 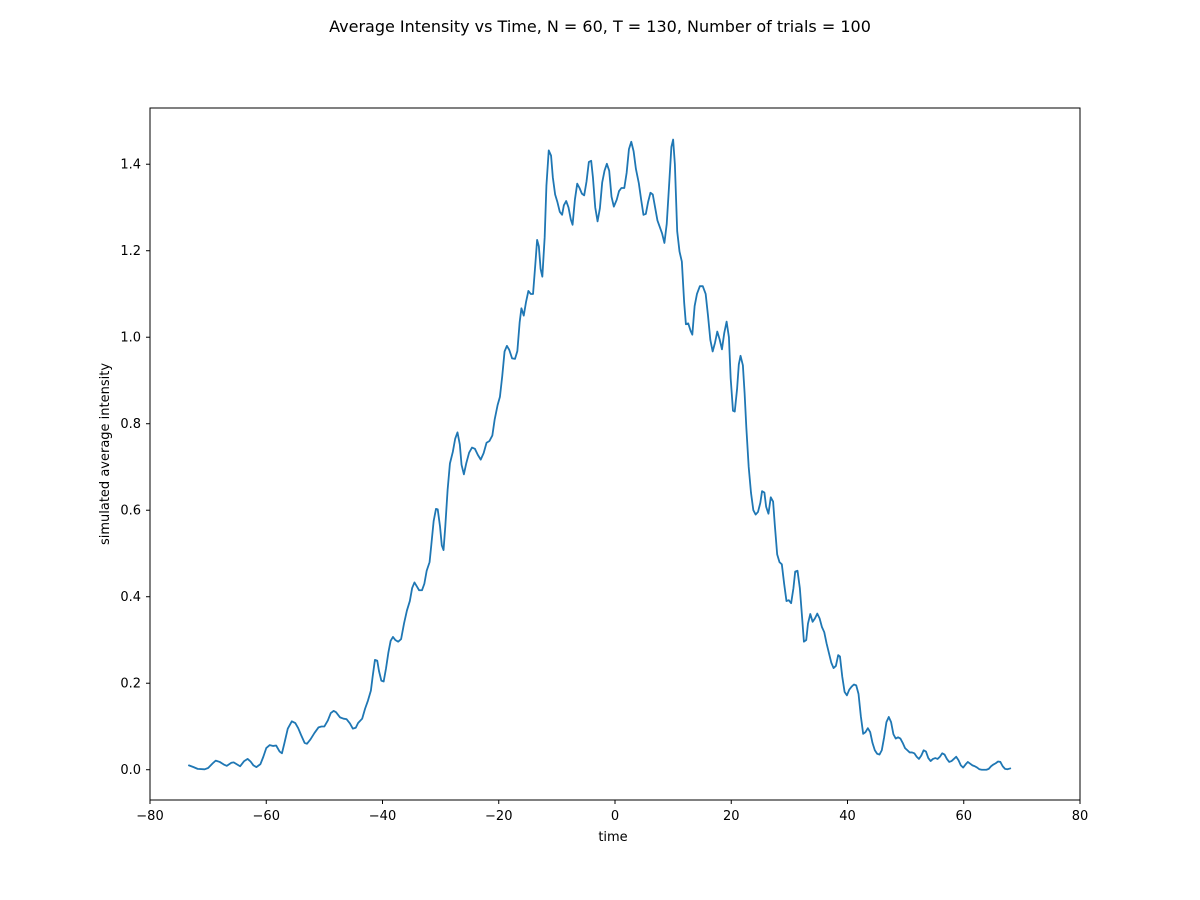 What do you see at coordinates (963, 816) in the screenshot?
I see `x-tick-label: 60` at bounding box center [963, 816].